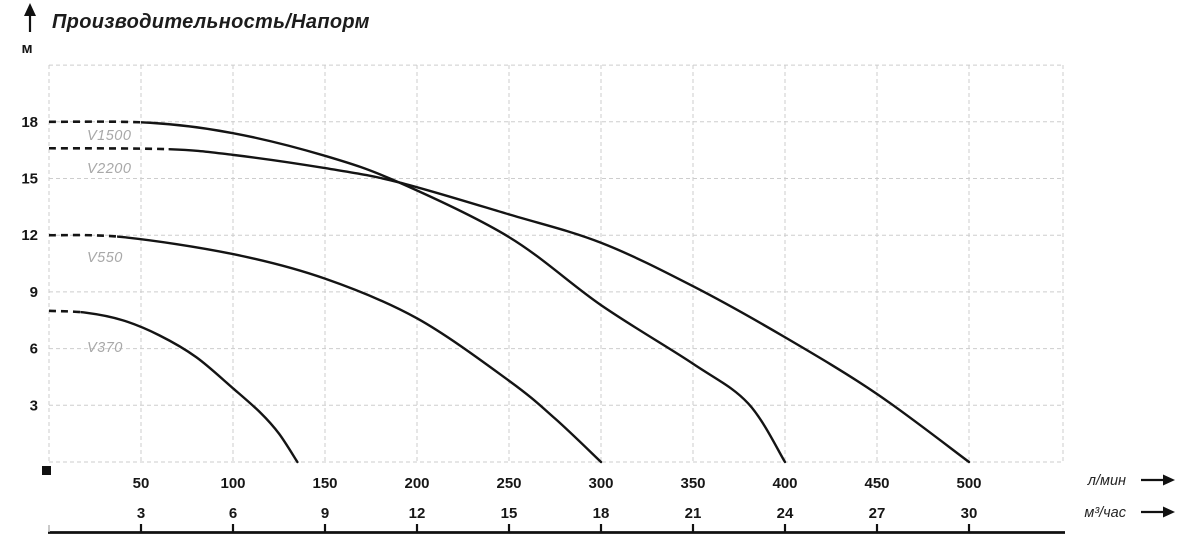 Image resolution: width=1182 pixels, height=539 pixels. Describe the element at coordinates (968, 483) in the screenshot. I see `x-tick-label-lmin-500: 500` at that location.